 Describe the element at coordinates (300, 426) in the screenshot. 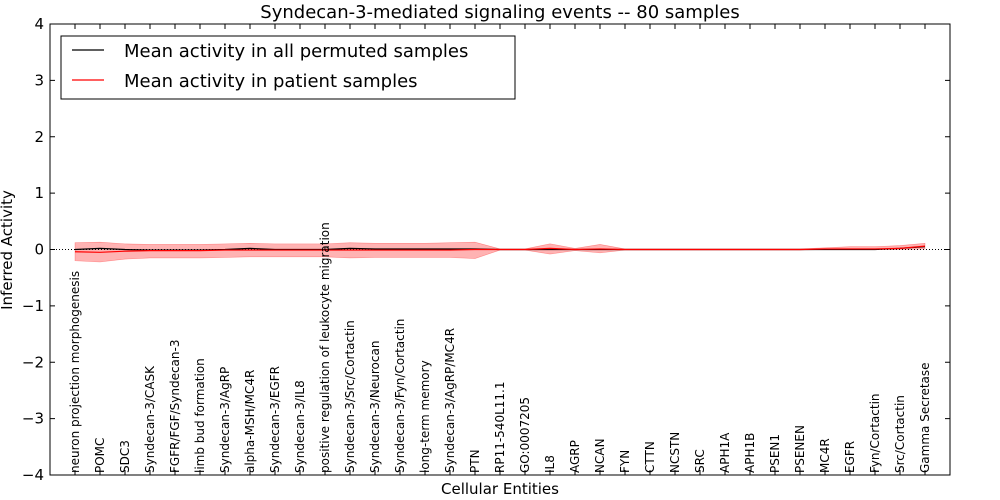

I see `x-tick-label: Syndecan-3/IL8` at that location.